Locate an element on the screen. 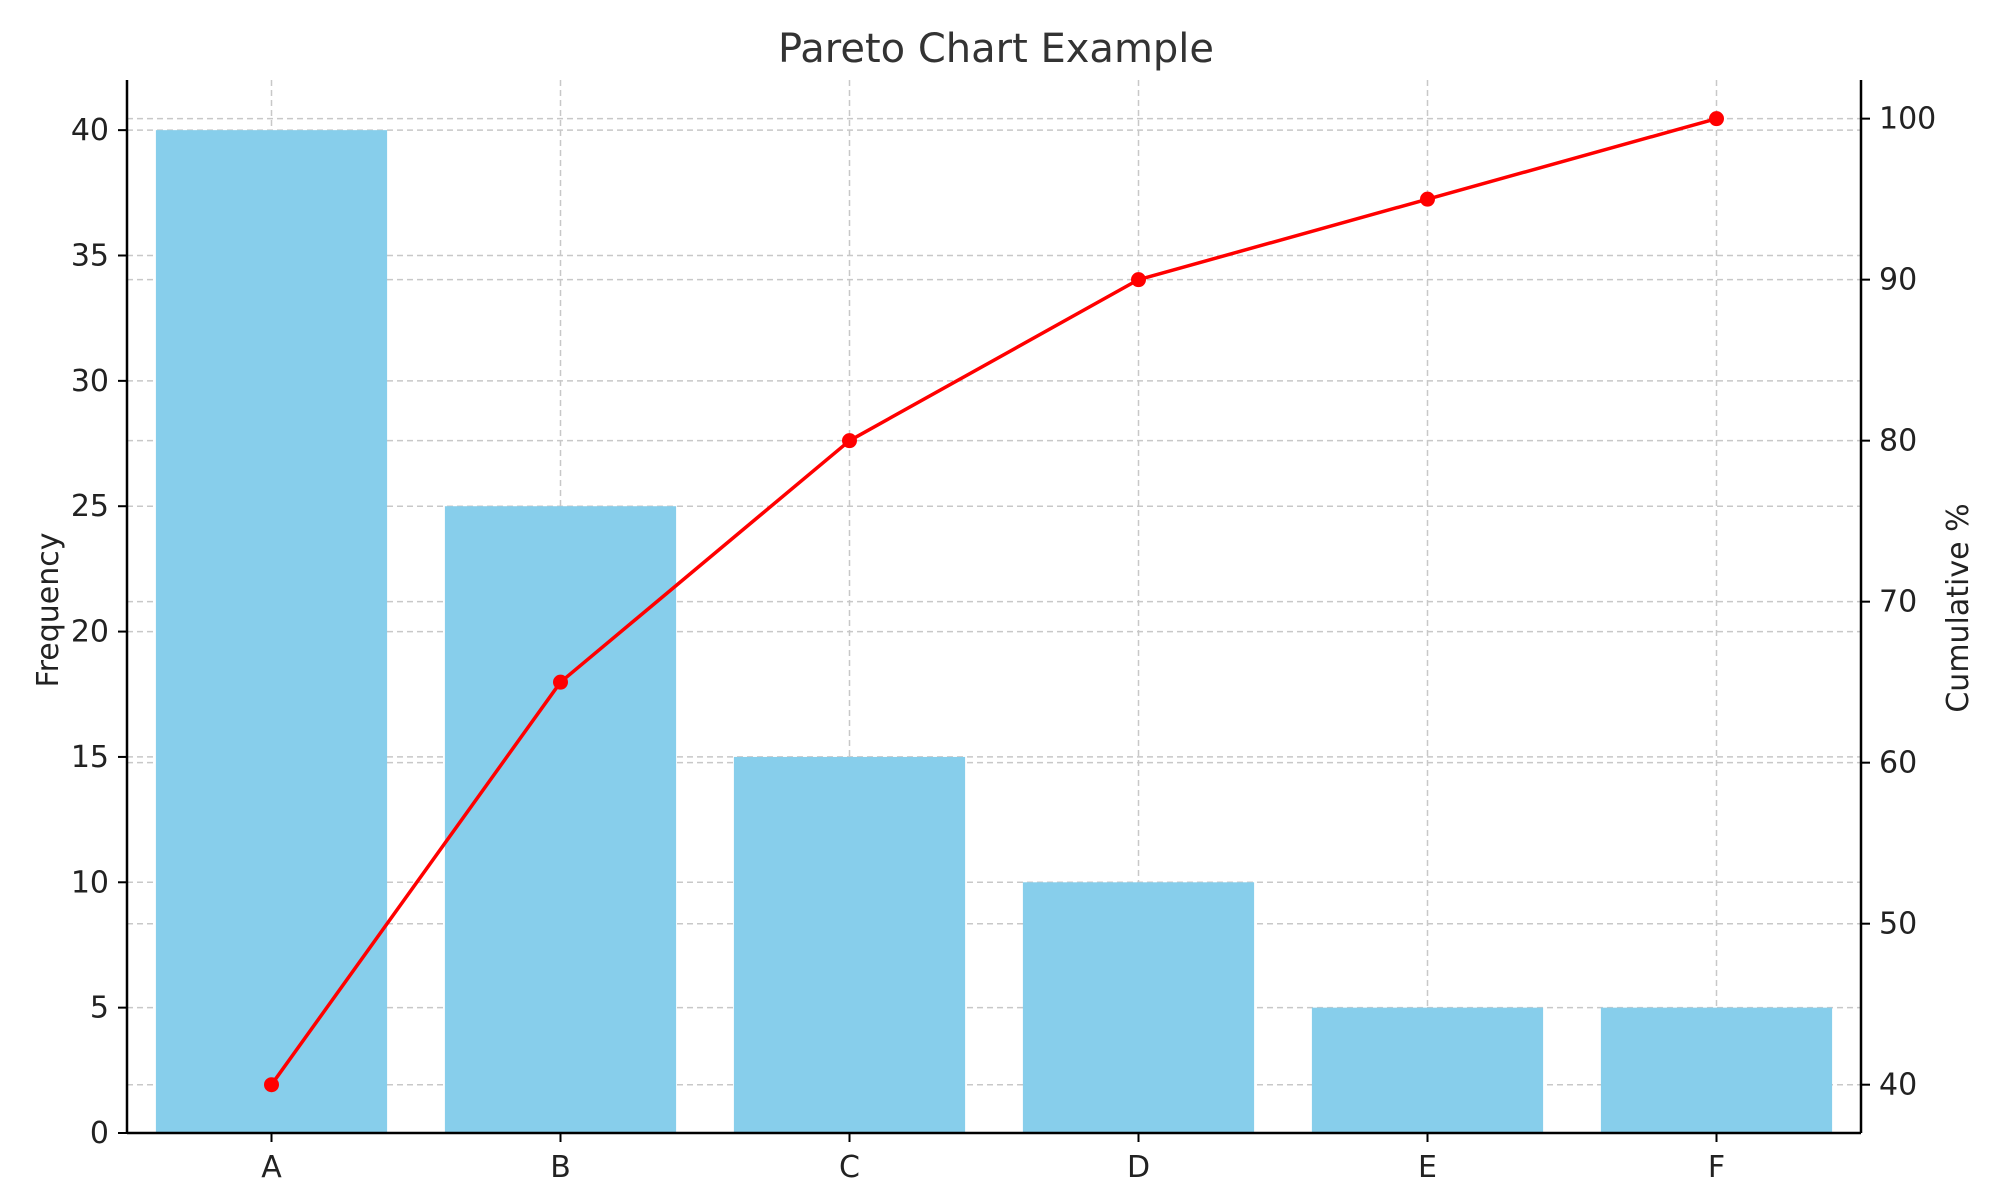 This screenshot has width=2000, height=1200. cumulative-point-c is located at coordinates (849, 441).